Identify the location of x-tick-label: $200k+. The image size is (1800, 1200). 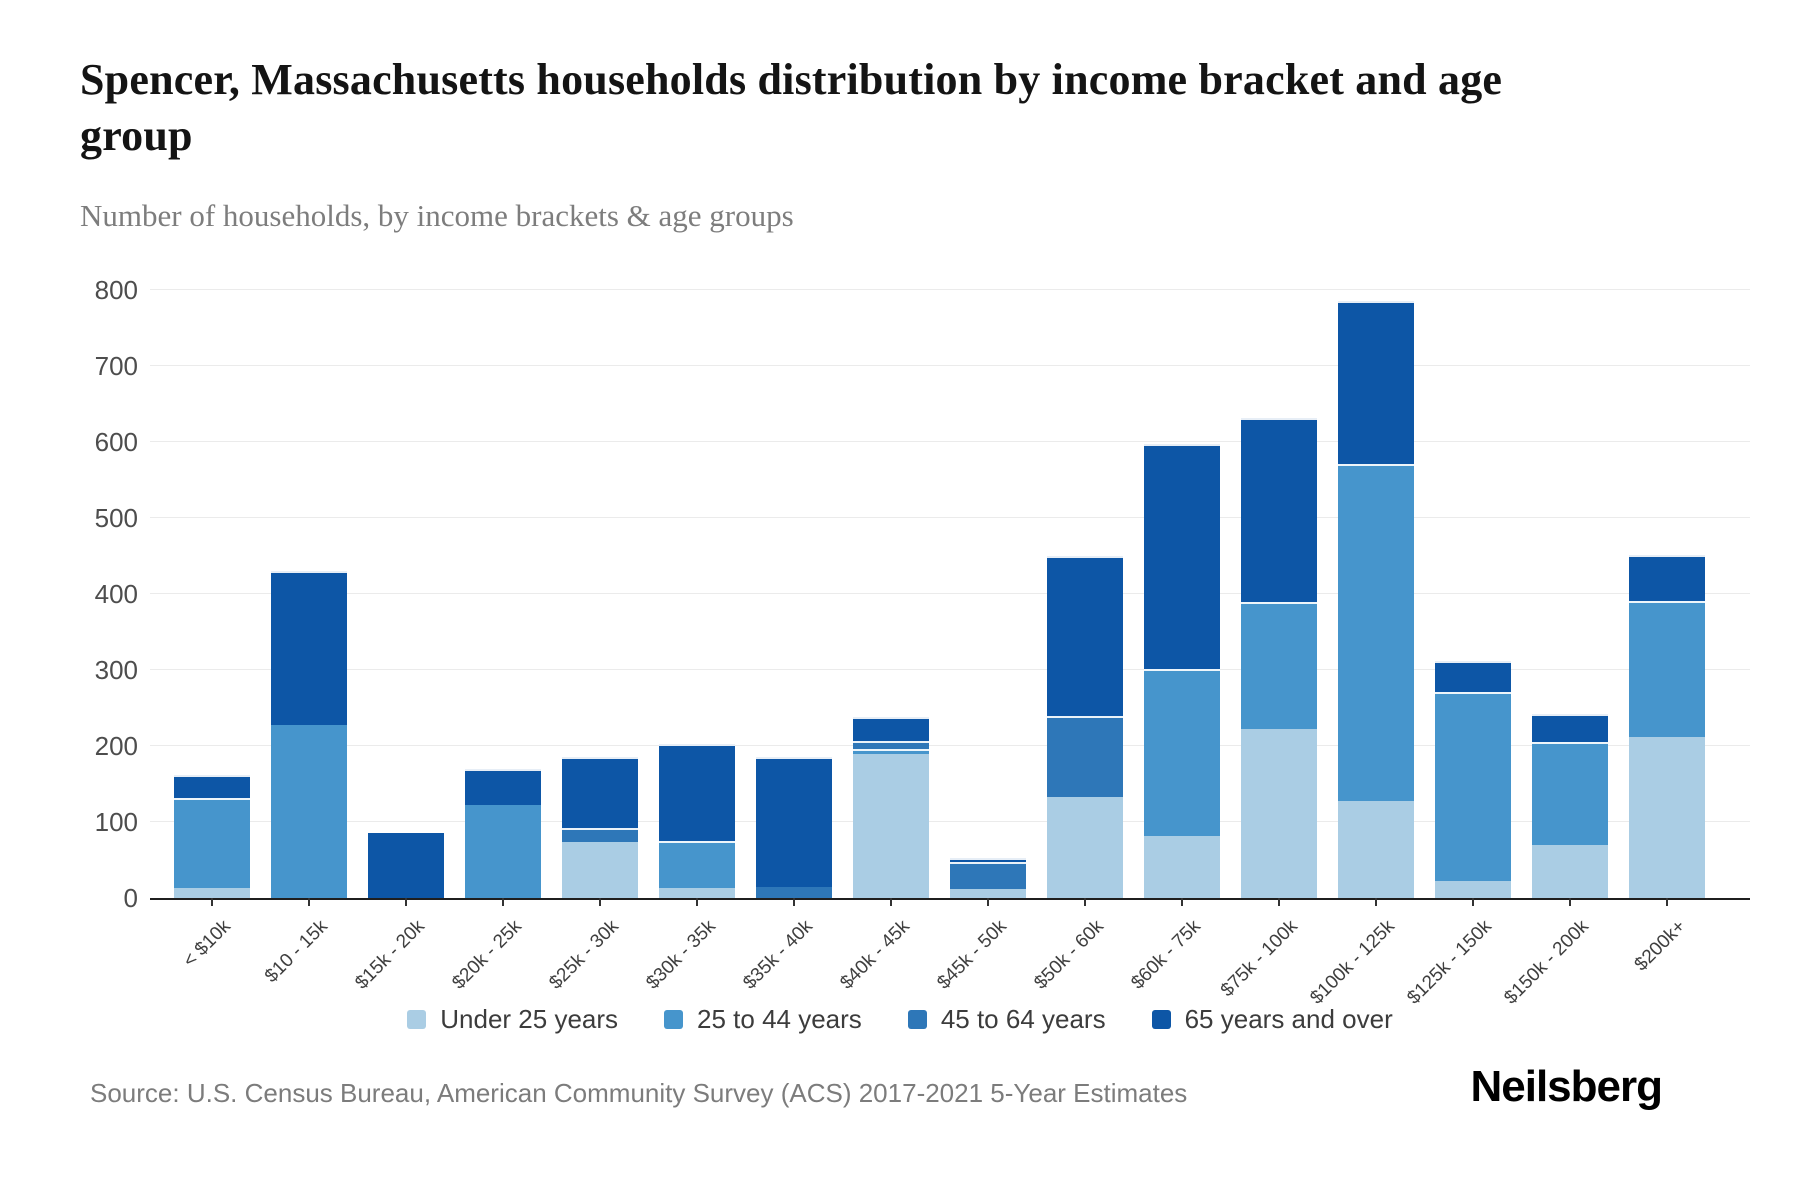
(1660, 946).